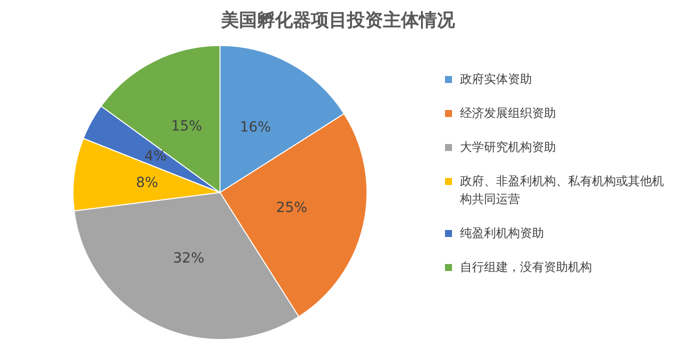 The height and width of the screenshot is (353, 676). What do you see at coordinates (186, 126) in the screenshot?
I see `data-label: 15%` at bounding box center [186, 126].